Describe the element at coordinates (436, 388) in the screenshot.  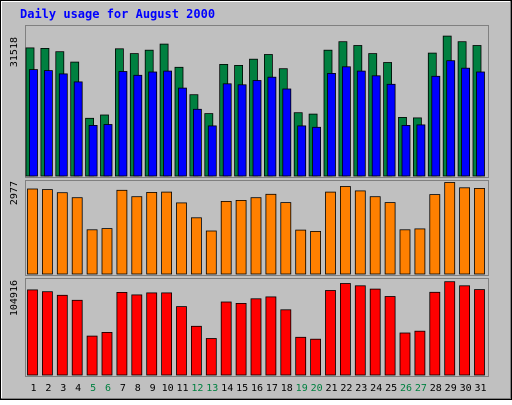
I see `day-label-28: 28` at that location.